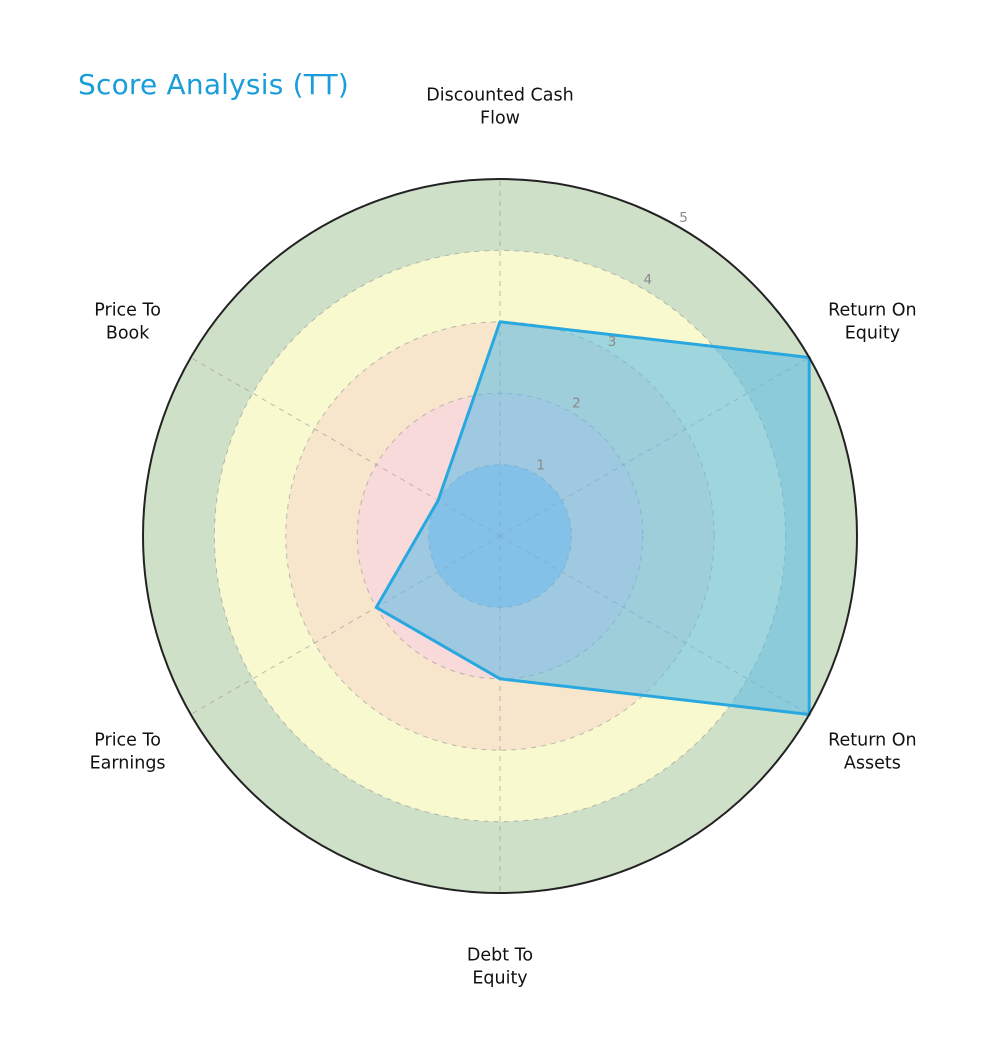  What do you see at coordinates (499, 96) in the screenshot?
I see `axis-label-line: Discounted Cash` at bounding box center [499, 96].